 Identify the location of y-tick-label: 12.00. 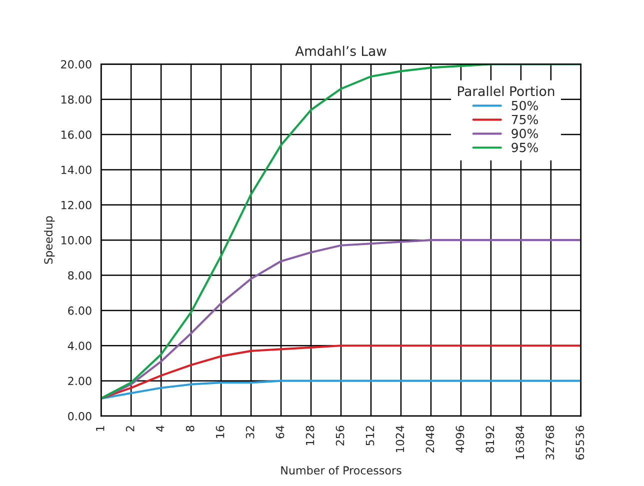
(76, 205).